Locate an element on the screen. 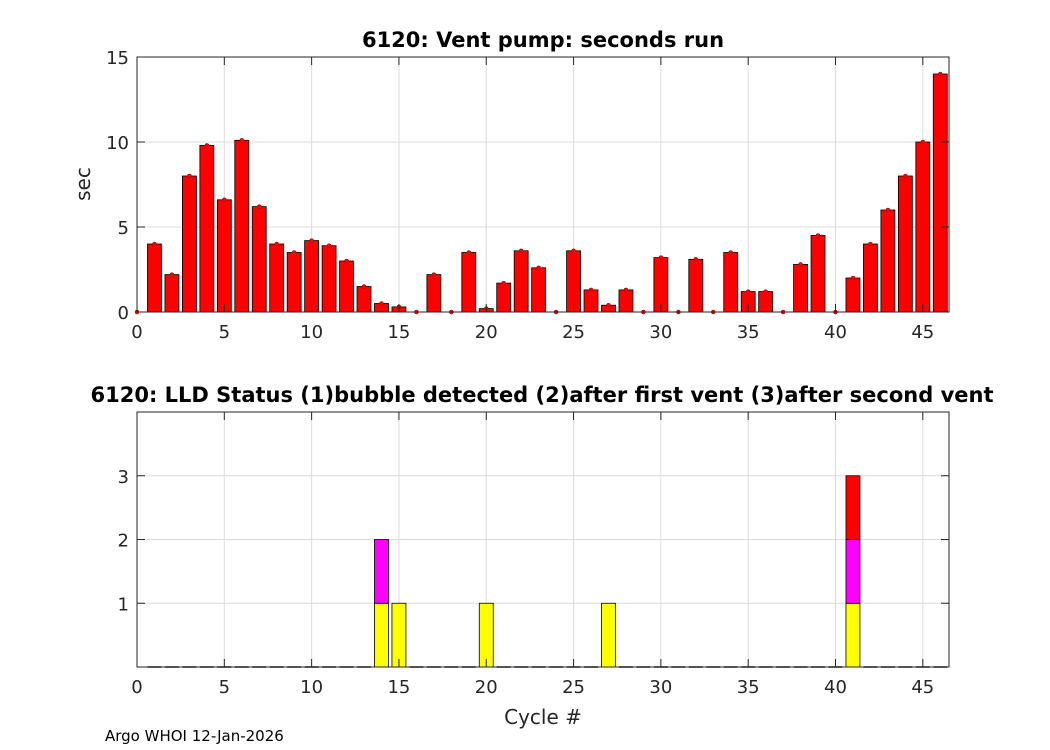  y-tick-label: 10 is located at coordinates (117, 143).